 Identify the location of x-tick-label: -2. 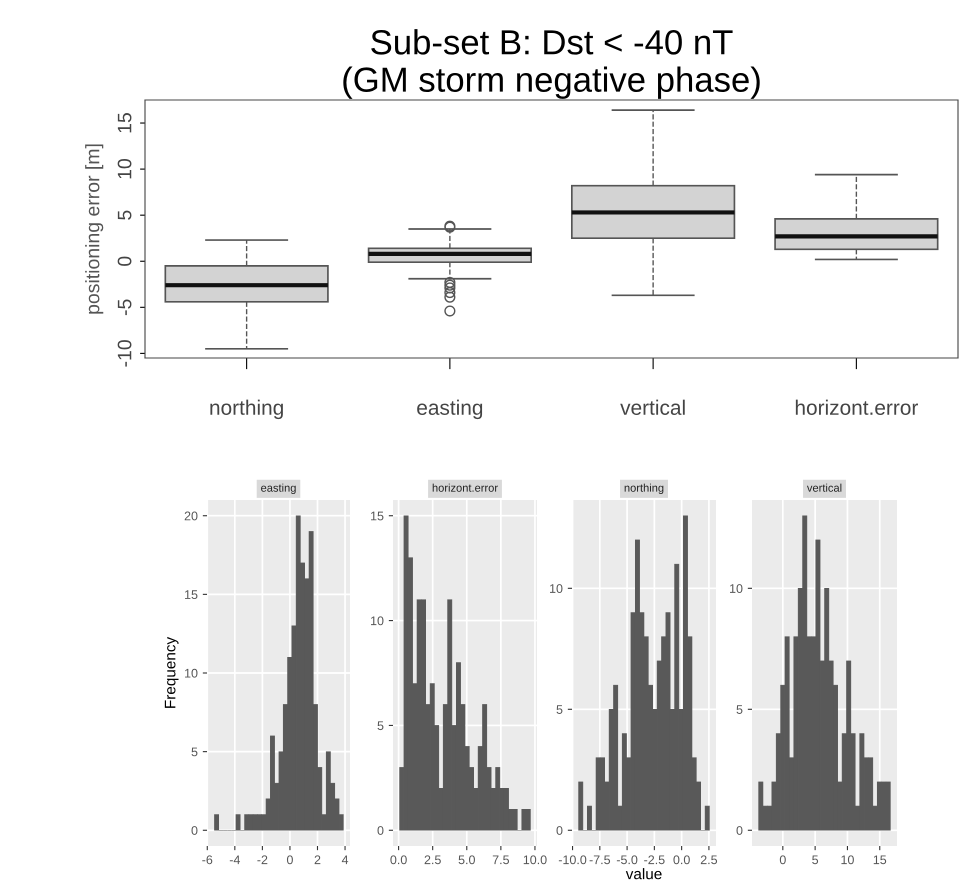
(262, 859).